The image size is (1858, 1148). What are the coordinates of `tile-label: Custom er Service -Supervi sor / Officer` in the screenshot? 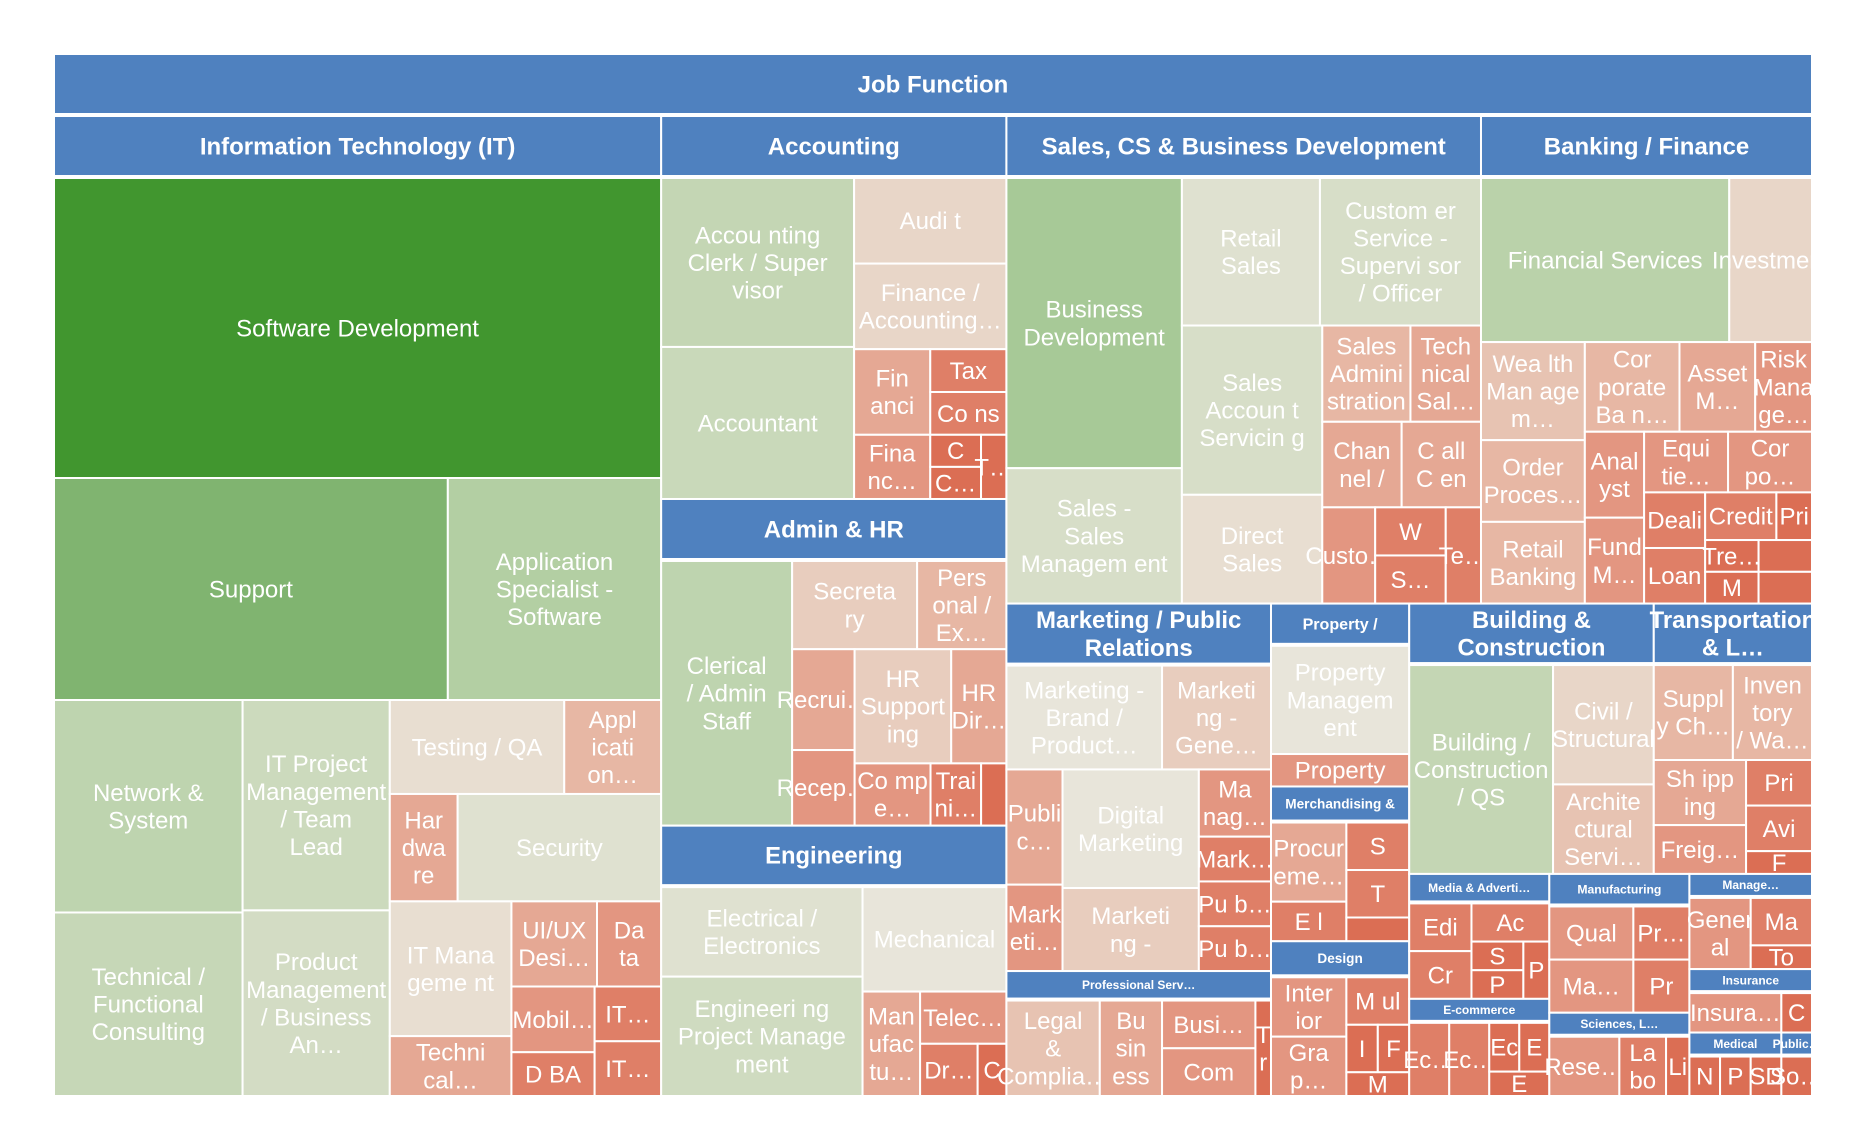 It's located at (1400, 253).